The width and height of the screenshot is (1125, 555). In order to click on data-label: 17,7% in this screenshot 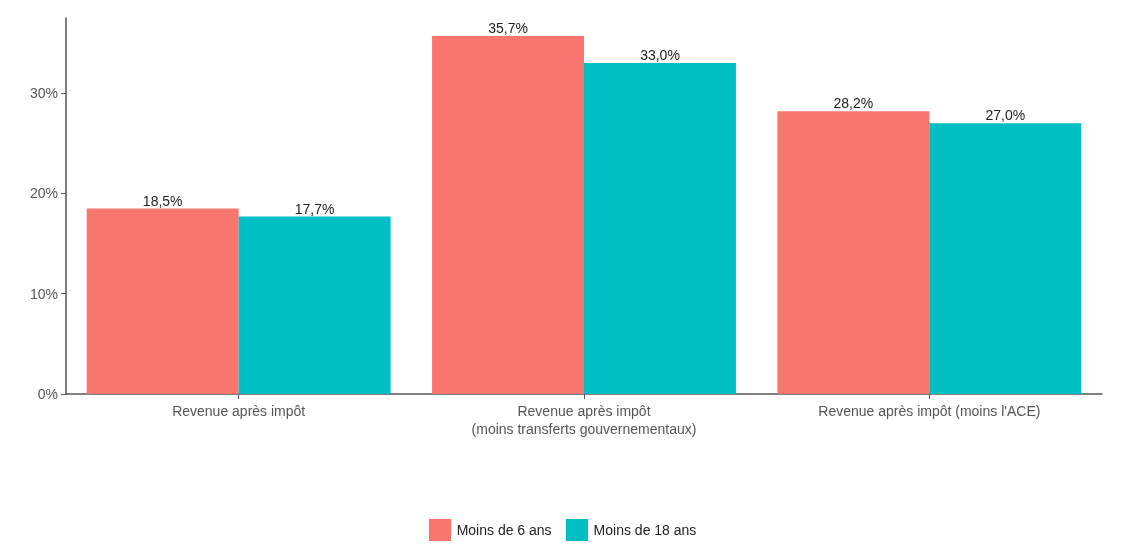, I will do `click(314, 208)`.